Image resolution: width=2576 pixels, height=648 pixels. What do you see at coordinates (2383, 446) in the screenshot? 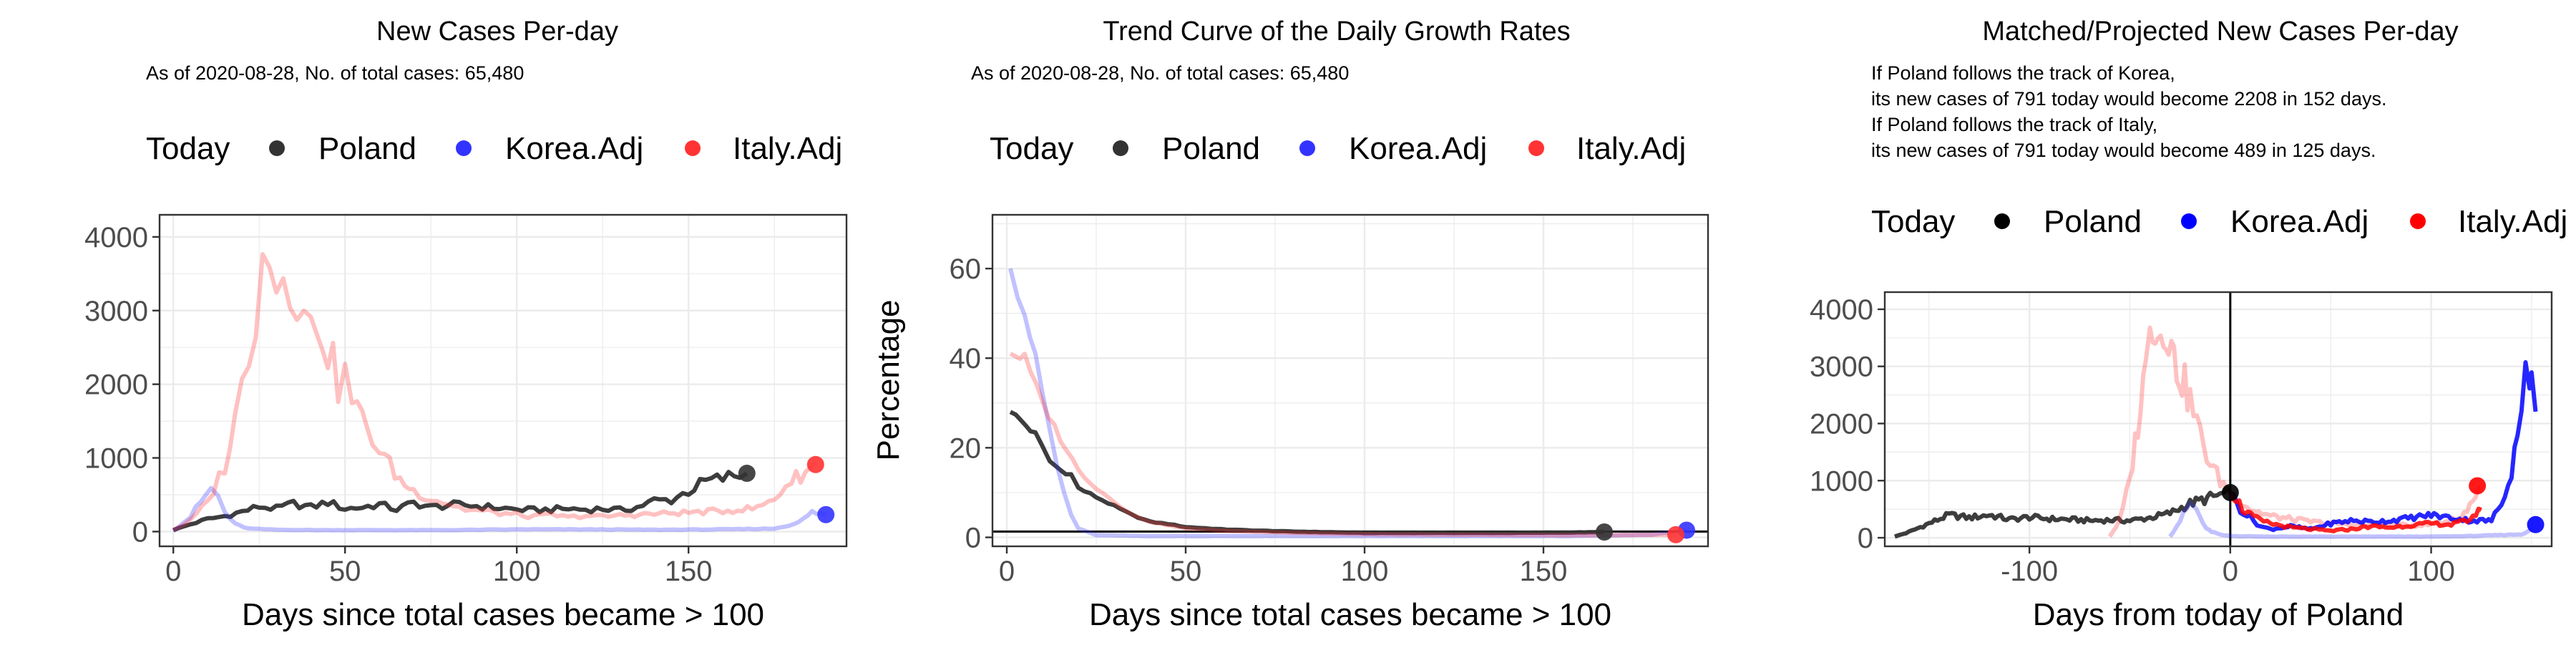
I see `series-line-korea-adj-projection` at bounding box center [2383, 446].